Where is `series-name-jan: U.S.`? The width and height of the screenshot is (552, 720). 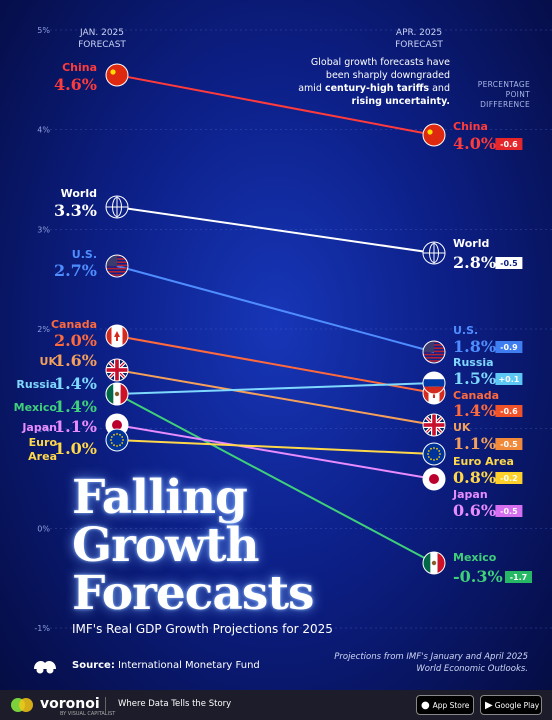
series-name-jan: U.S. is located at coordinates (84, 254).